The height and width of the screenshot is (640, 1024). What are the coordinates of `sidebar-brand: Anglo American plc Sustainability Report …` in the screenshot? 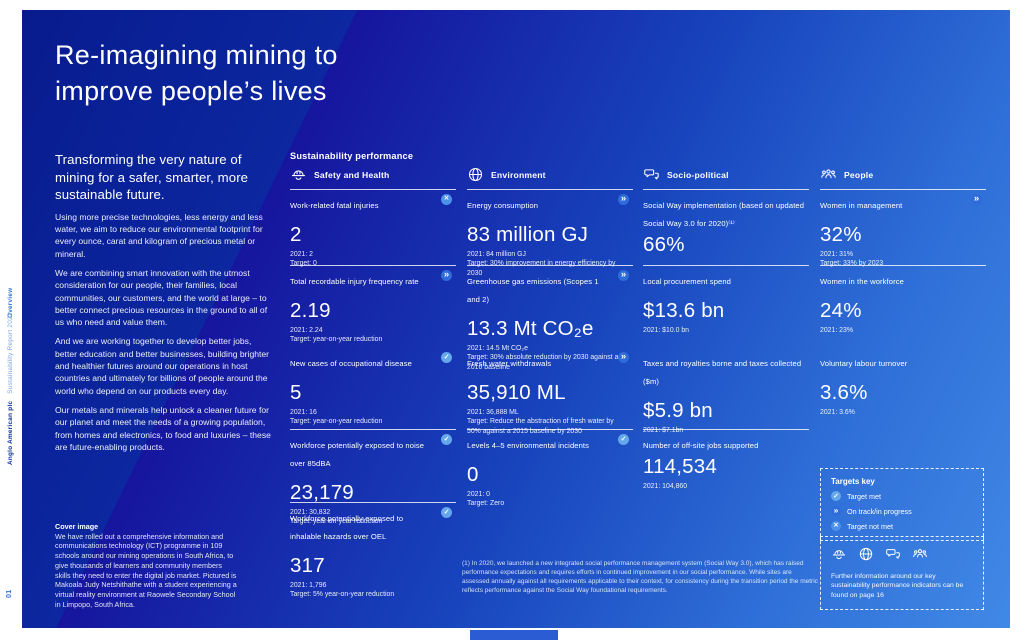 It's located at (10, 388).